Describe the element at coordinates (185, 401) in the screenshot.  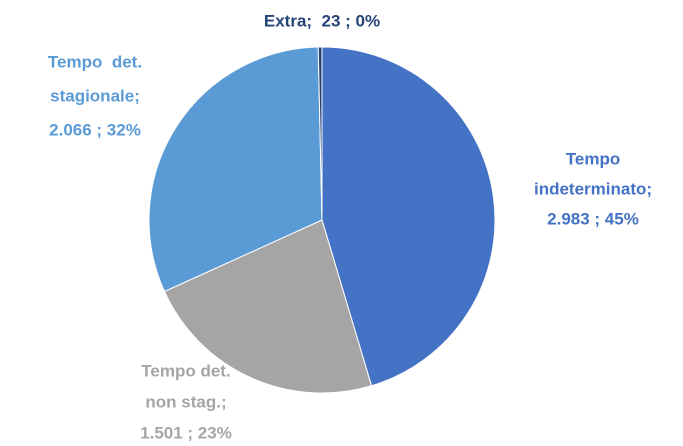
I see `data-label: non stag.;` at that location.